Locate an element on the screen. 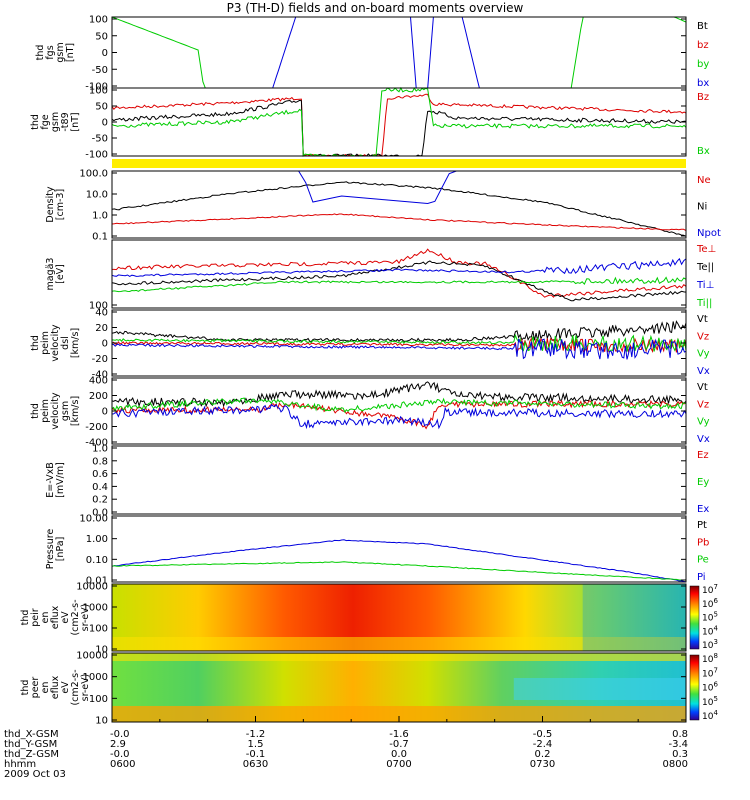  efield-ylabel: [mV/m] is located at coordinates (60, 480).